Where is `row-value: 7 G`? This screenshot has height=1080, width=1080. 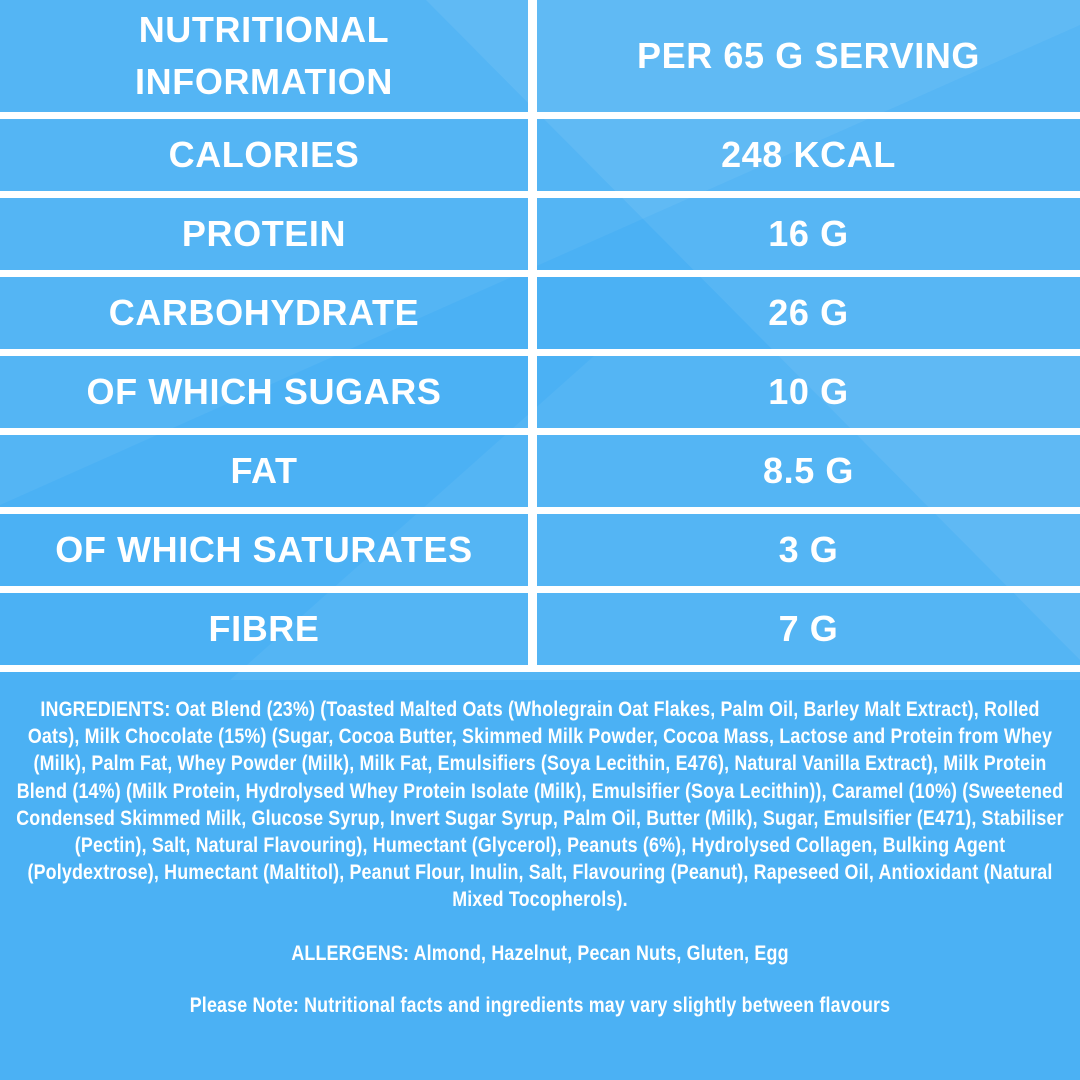 row-value: 7 G is located at coordinates (808, 628).